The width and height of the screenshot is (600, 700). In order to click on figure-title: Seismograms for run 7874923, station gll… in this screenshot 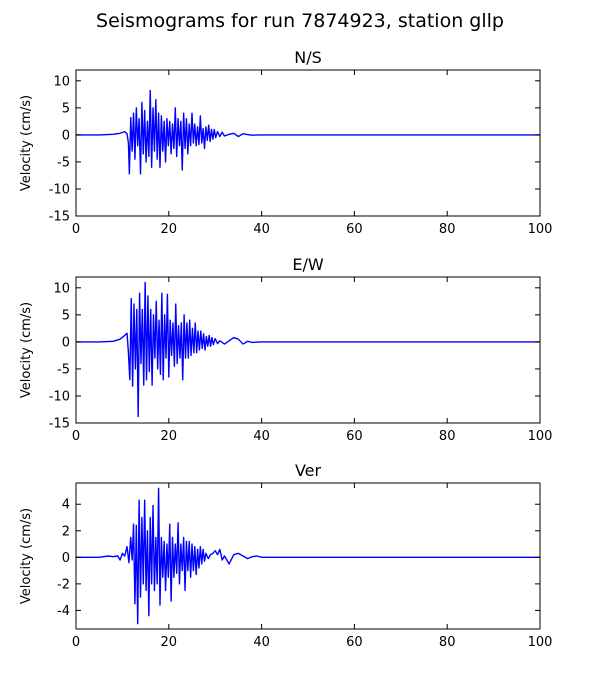, I will do `click(300, 21)`.